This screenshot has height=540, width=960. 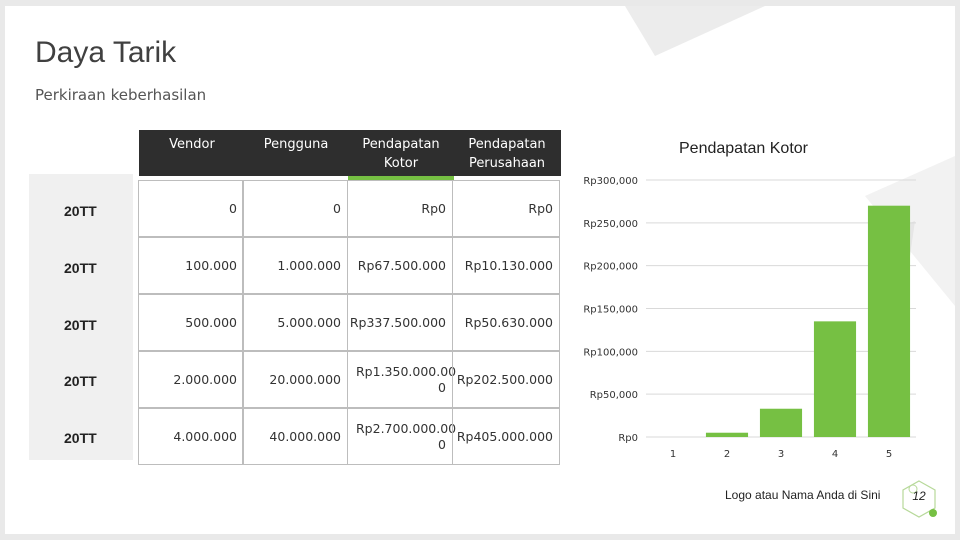 What do you see at coordinates (614, 395) in the screenshot?
I see `y-tick-label: Rp50,000` at bounding box center [614, 395].